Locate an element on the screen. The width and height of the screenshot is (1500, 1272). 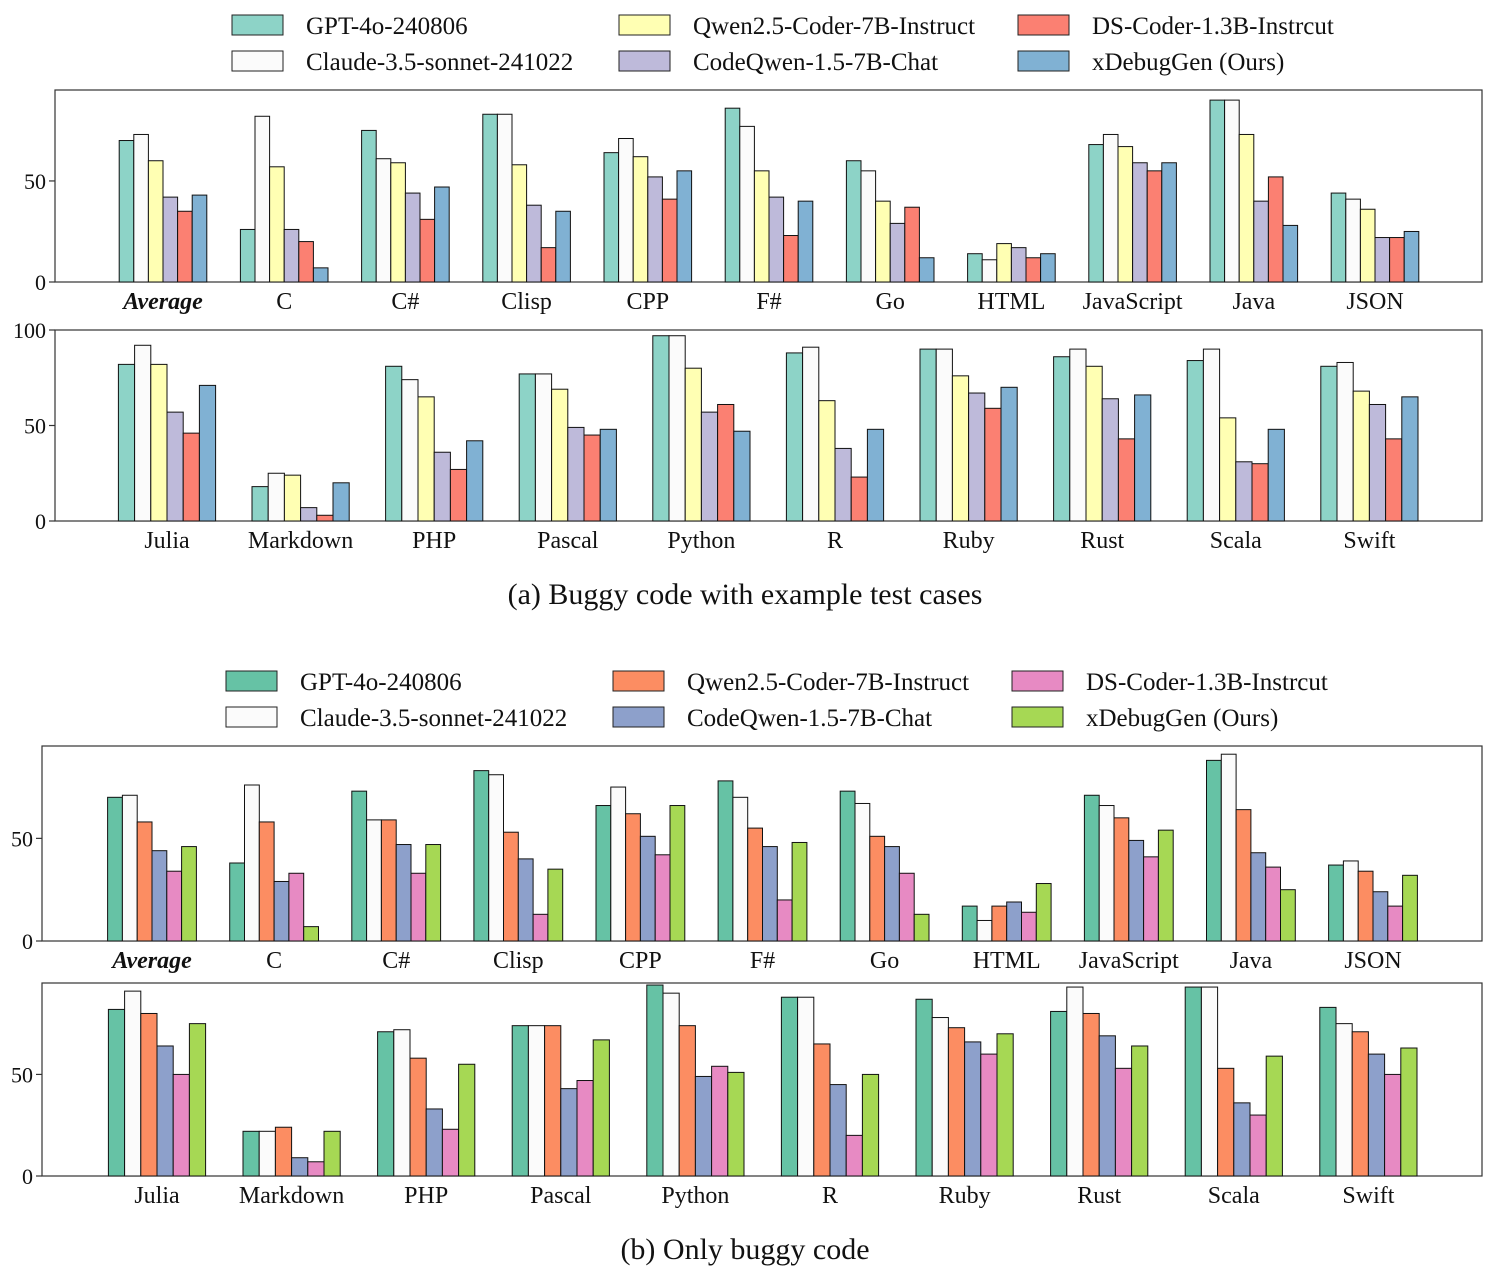
bar-gpt-4o-240806-javascript is located at coordinates (1091, 868).